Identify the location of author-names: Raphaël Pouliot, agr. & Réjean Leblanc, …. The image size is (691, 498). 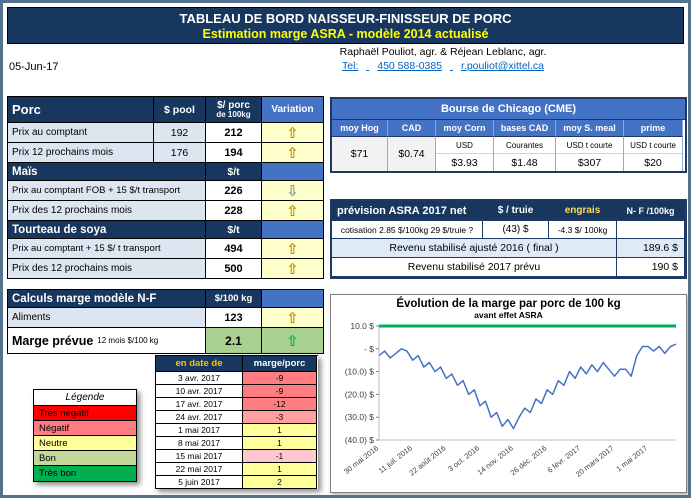
(443, 52).